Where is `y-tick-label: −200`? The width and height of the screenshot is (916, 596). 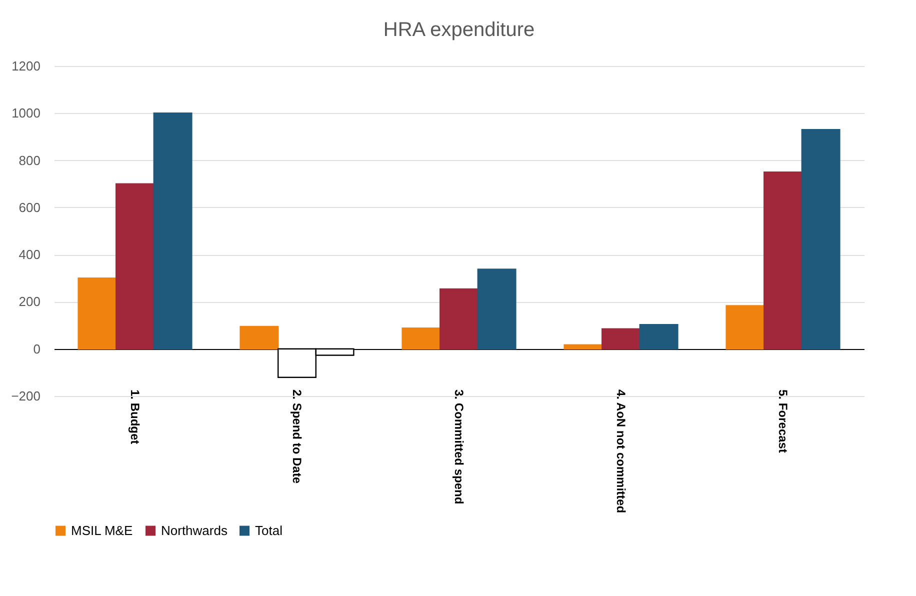 y-tick-label: −200 is located at coordinates (25, 396).